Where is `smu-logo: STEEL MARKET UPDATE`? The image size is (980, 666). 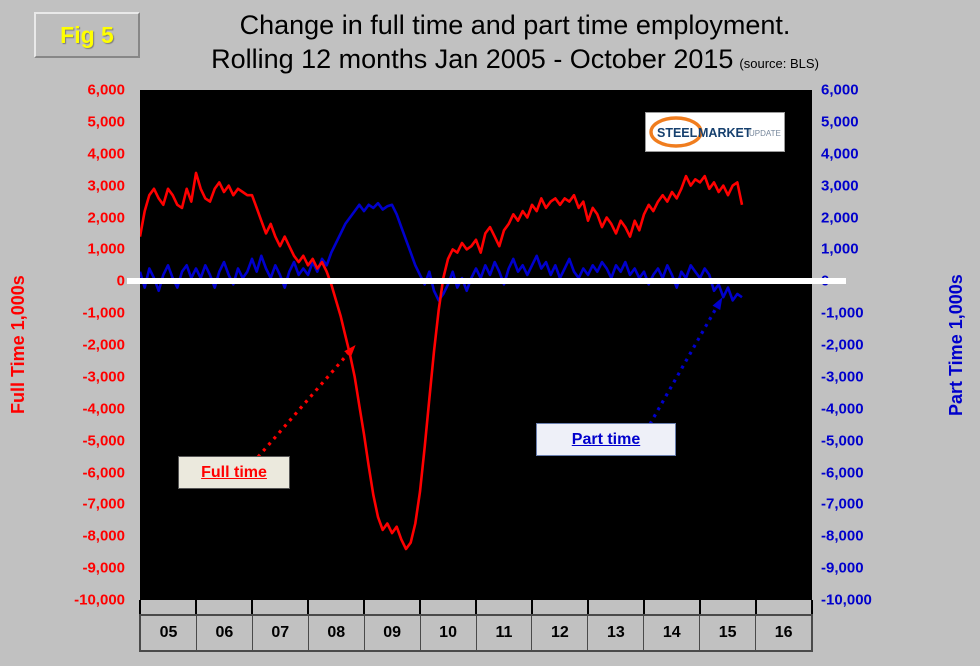 smu-logo: STEEL MARKET UPDATE is located at coordinates (715, 132).